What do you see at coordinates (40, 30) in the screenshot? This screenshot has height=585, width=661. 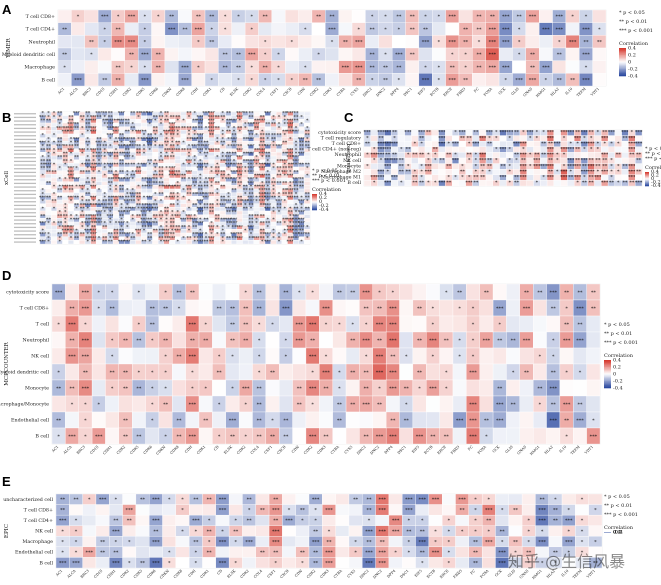 I see `row-label: T cell CD4+` at bounding box center [40, 30].